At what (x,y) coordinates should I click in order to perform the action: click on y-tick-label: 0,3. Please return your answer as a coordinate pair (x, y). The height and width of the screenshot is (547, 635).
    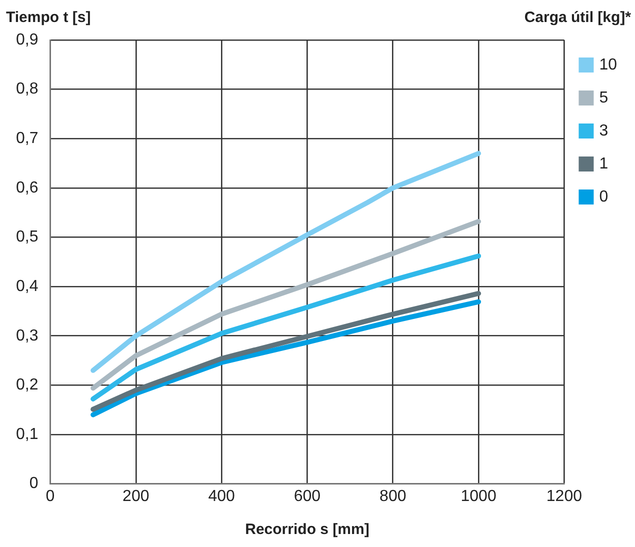
    Looking at the image, I should click on (27, 335).